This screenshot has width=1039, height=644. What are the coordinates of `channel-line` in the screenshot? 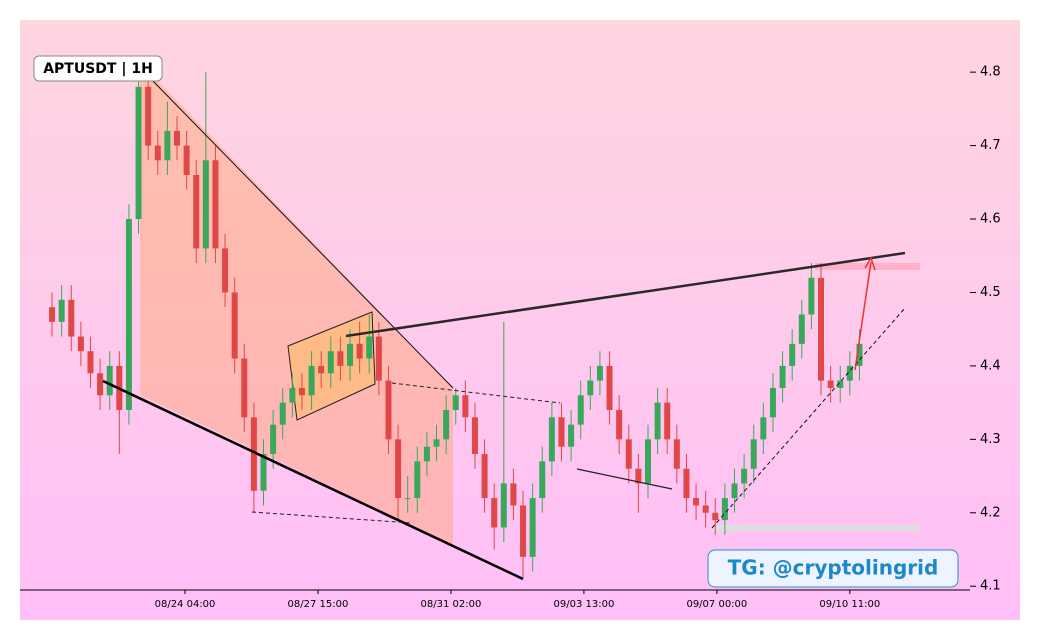 It's located at (624, 479).